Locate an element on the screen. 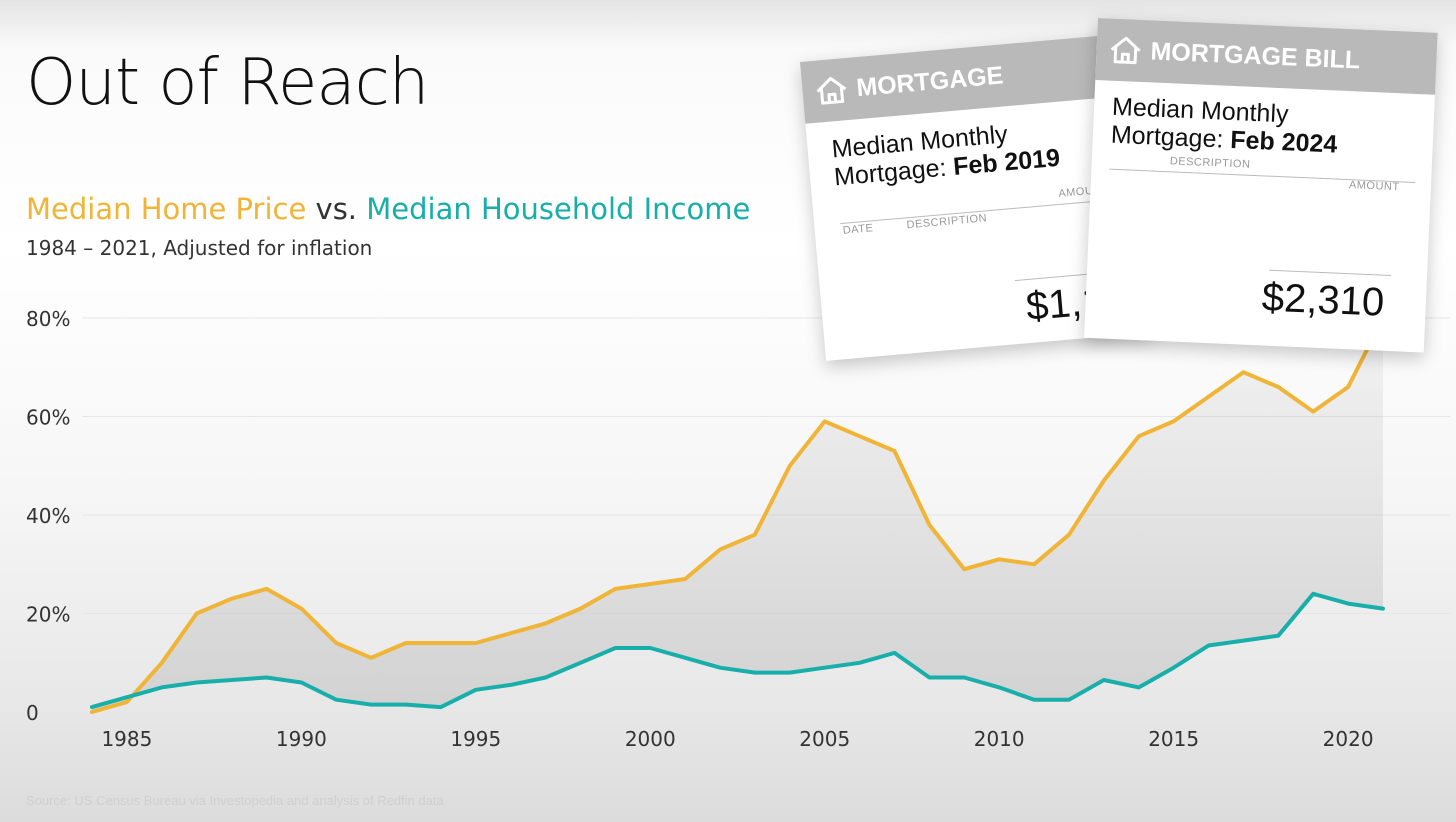  legend-vs: vs. is located at coordinates (336, 209).